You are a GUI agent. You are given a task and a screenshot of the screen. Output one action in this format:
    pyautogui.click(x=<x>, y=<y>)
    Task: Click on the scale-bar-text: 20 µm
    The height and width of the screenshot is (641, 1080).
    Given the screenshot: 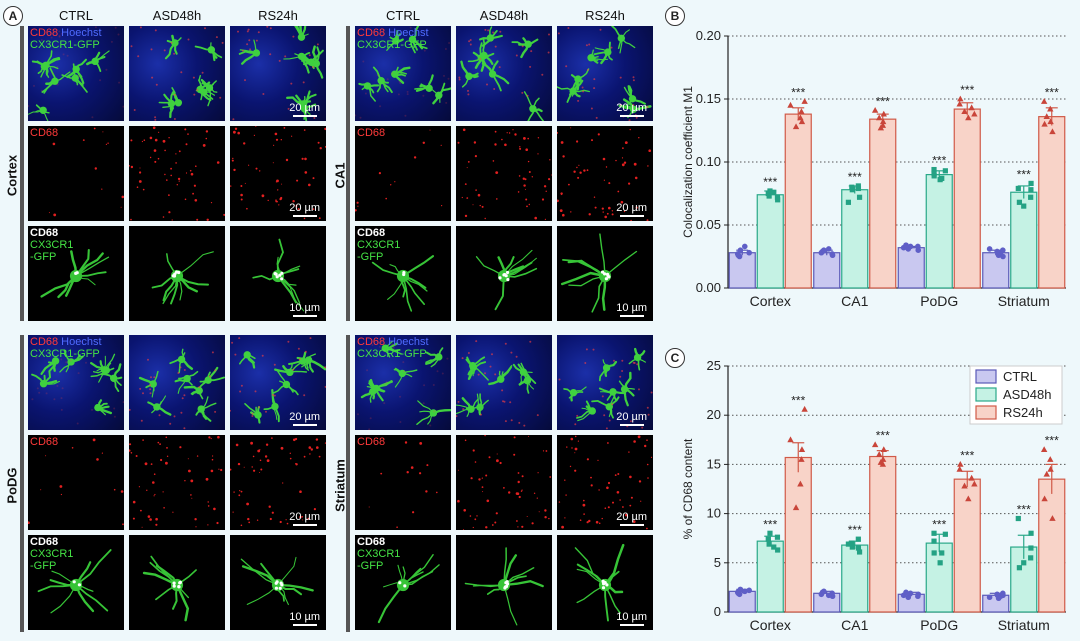 What is the action you would take?
    pyautogui.click(x=631, y=517)
    